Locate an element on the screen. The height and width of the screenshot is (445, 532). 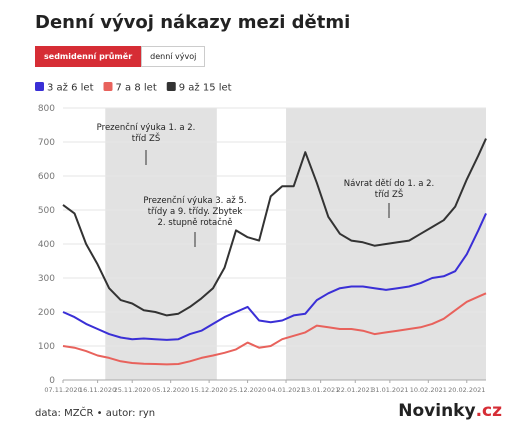
y-tick-label: 600 is located at coordinates (46, 177).